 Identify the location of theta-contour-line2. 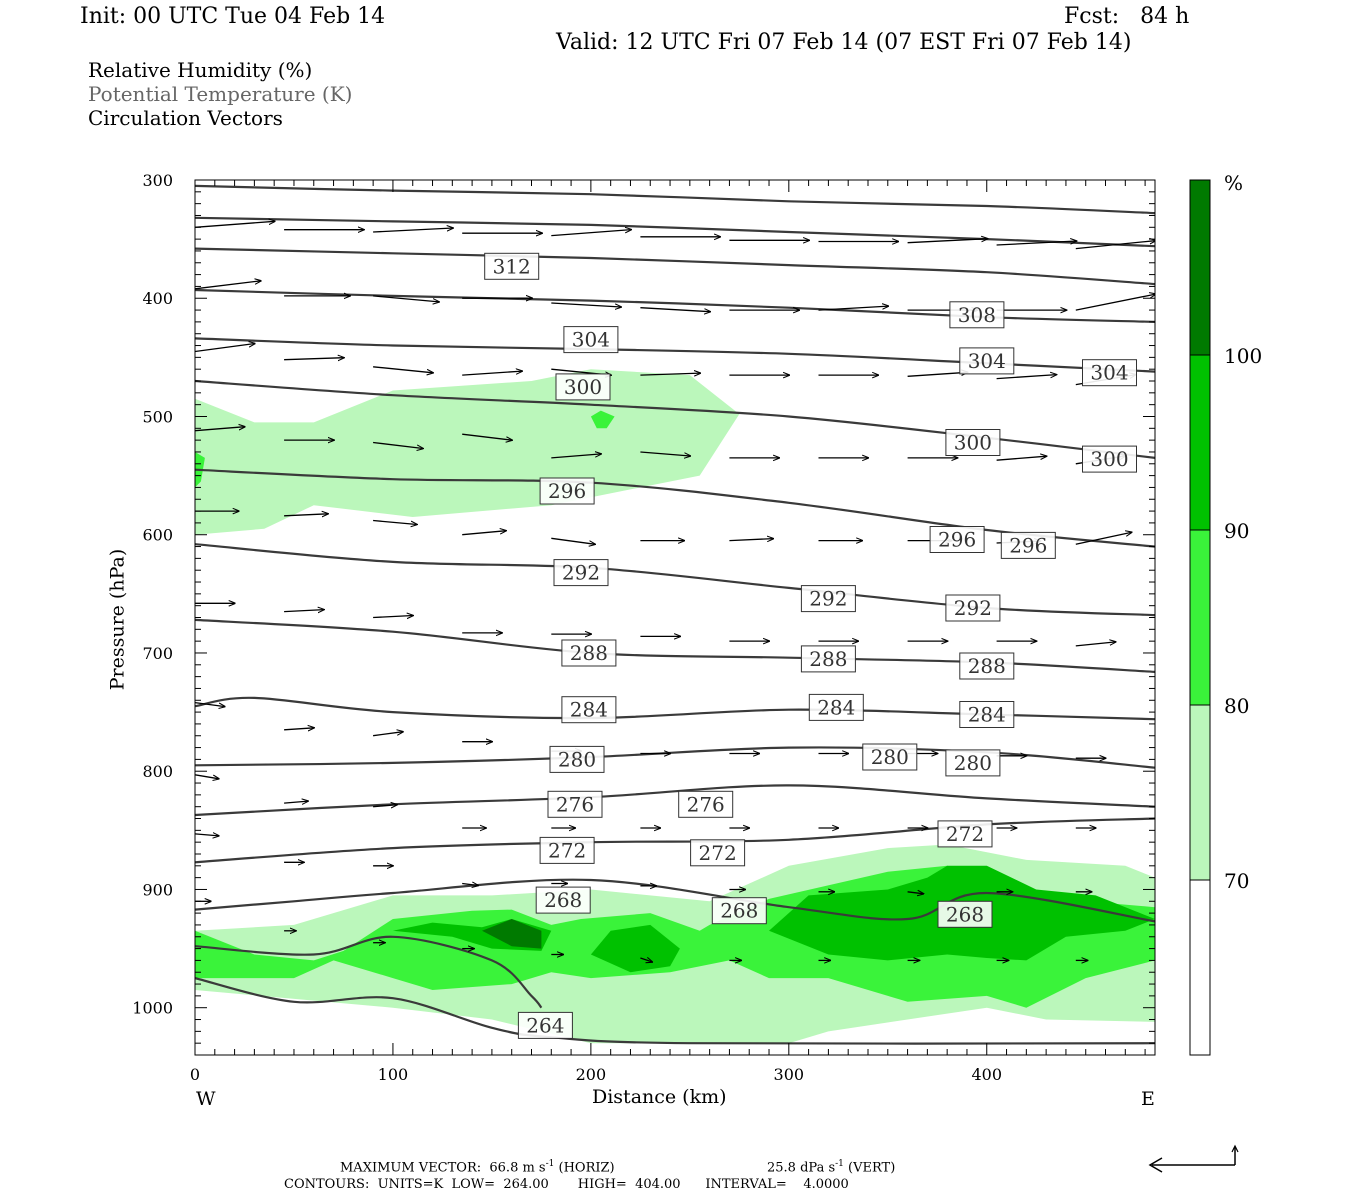
(675, 266).